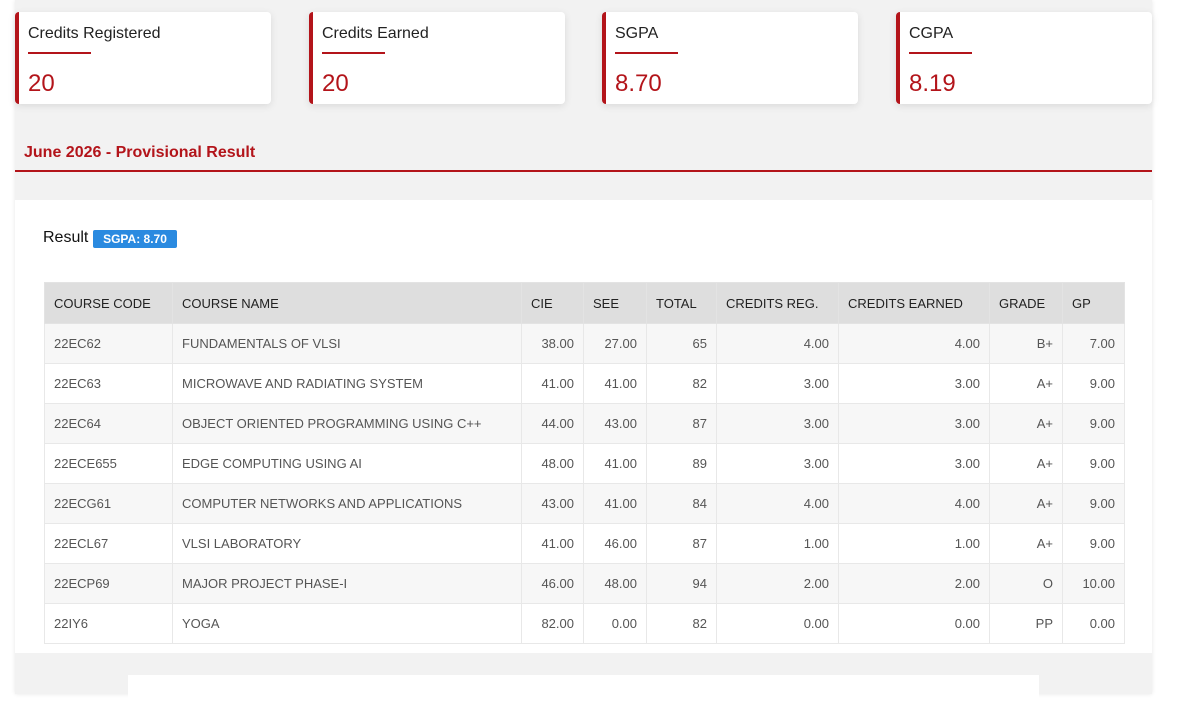 The image size is (1200, 705). What do you see at coordinates (347, 343) in the screenshot?
I see `cell-course-name: FUNDAMENTALS OF VLSI` at bounding box center [347, 343].